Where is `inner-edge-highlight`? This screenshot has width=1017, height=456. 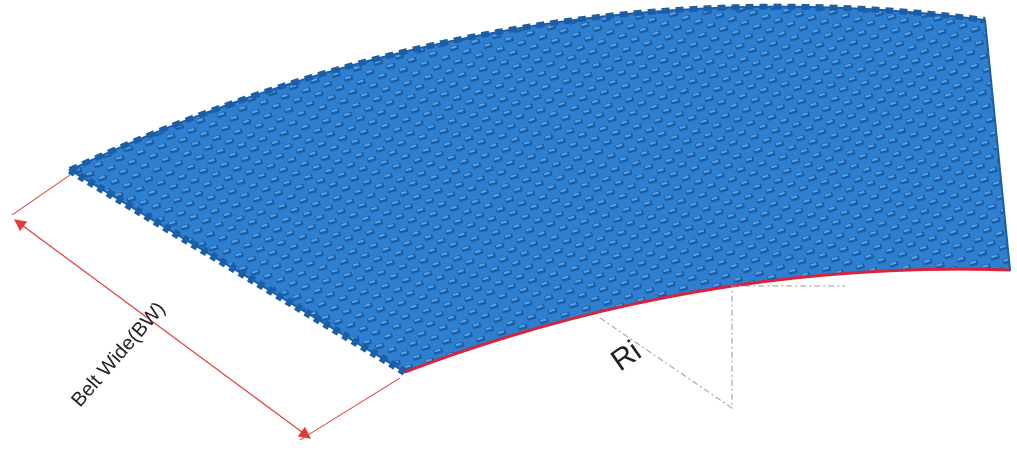
inner-edge-highlight is located at coordinates (707, 320).